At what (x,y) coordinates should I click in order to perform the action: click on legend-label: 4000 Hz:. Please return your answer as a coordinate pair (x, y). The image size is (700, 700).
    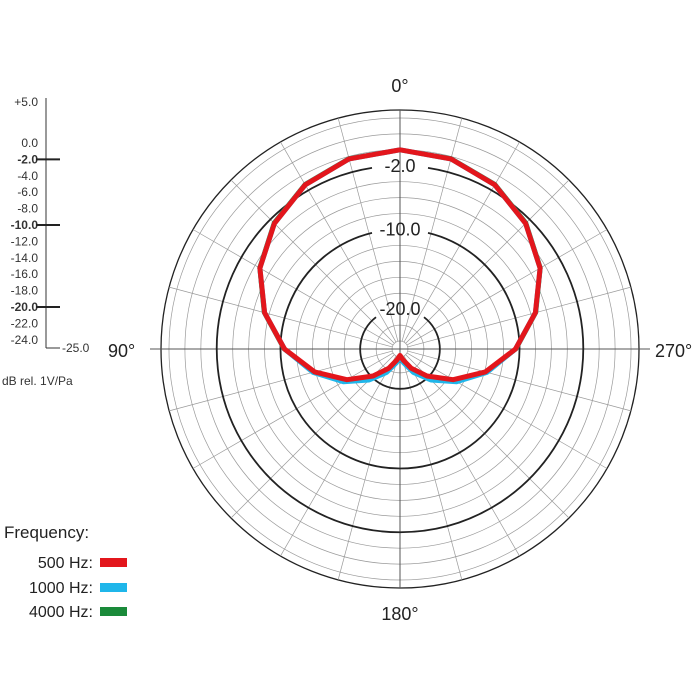
    Looking at the image, I should click on (61, 612).